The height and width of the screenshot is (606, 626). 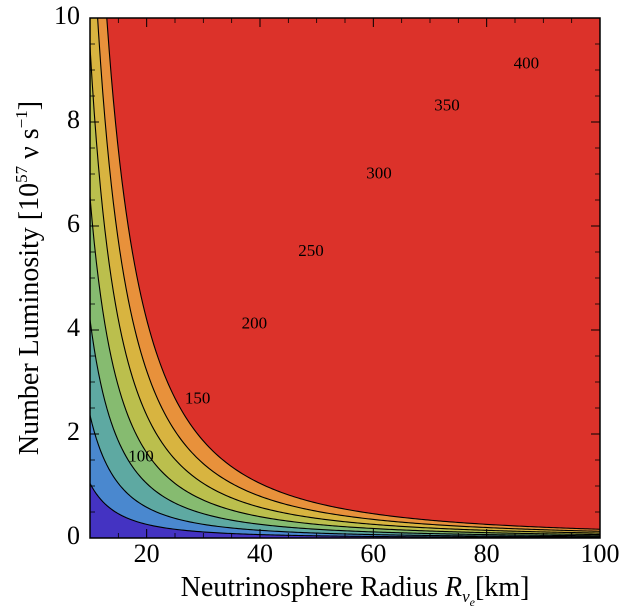 I want to click on y-tick-label: 4, so click(x=73, y=327).